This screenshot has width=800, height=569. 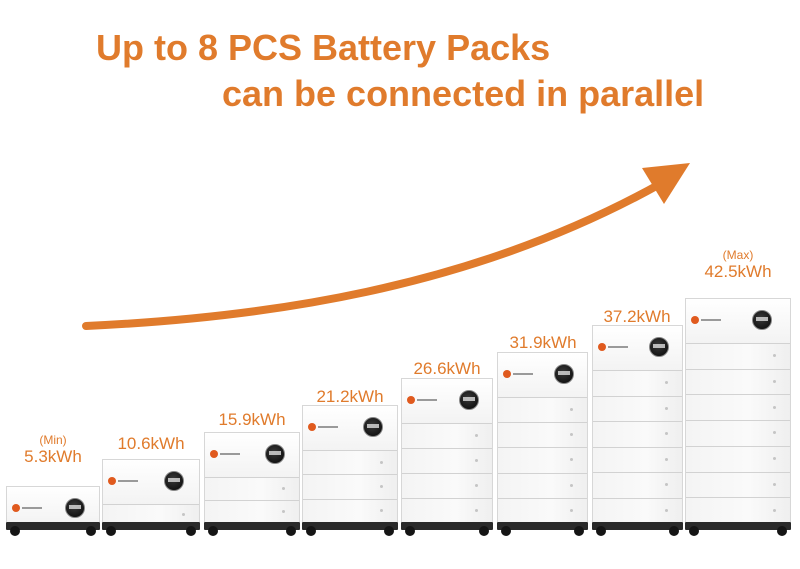 What do you see at coordinates (350, 397) in the screenshot?
I see `unit-caption: 21.2kWh` at bounding box center [350, 397].